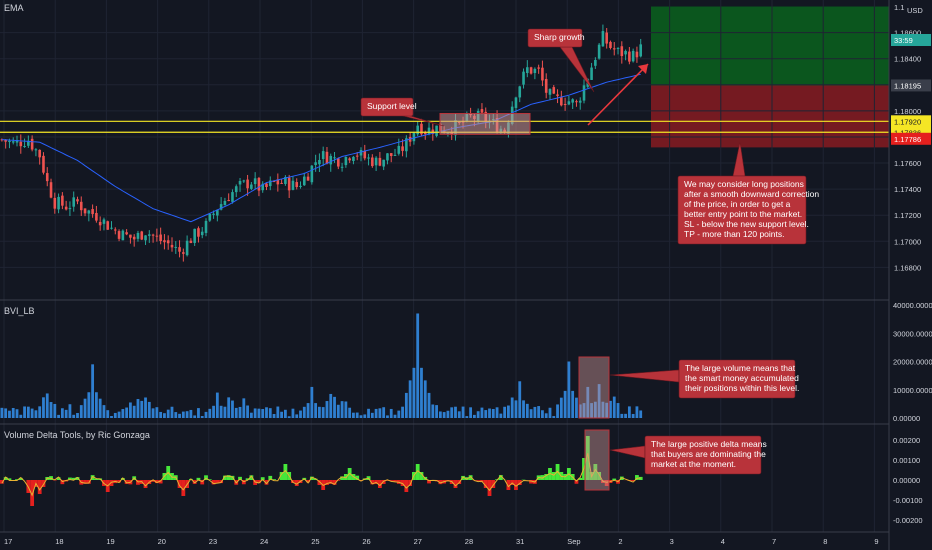 The width and height of the screenshot is (932, 550). What do you see at coordinates (441, 541) in the screenshot?
I see `time-axis: 17 18 19 20 23 24 25 26 27 28 31 Sep 2 3 4 7 8 9` at bounding box center [441, 541].